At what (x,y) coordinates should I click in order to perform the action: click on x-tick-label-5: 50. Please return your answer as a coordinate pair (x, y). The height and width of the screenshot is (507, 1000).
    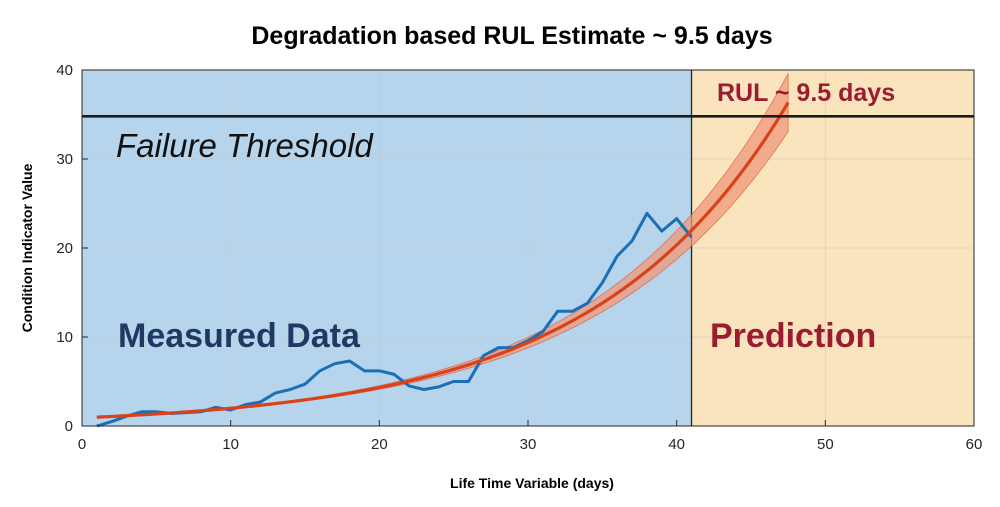
    Looking at the image, I should click on (825, 444).